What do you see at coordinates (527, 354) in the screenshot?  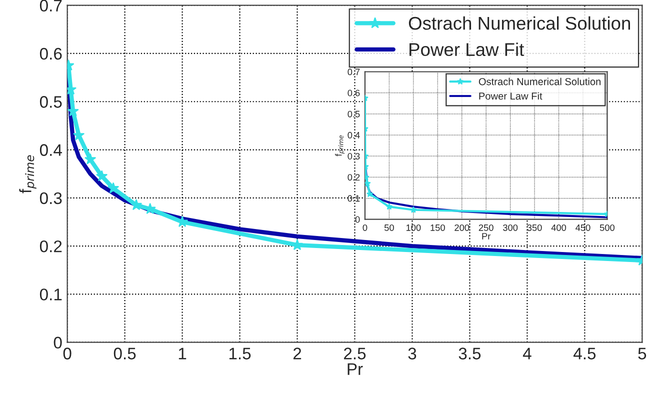 I see `x-tick-label: 4` at bounding box center [527, 354].